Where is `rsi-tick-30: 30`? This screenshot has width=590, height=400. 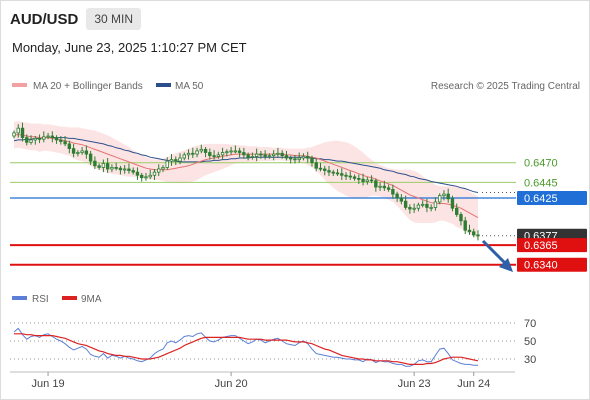 rsi-tick-30: 30 is located at coordinates (530, 360).